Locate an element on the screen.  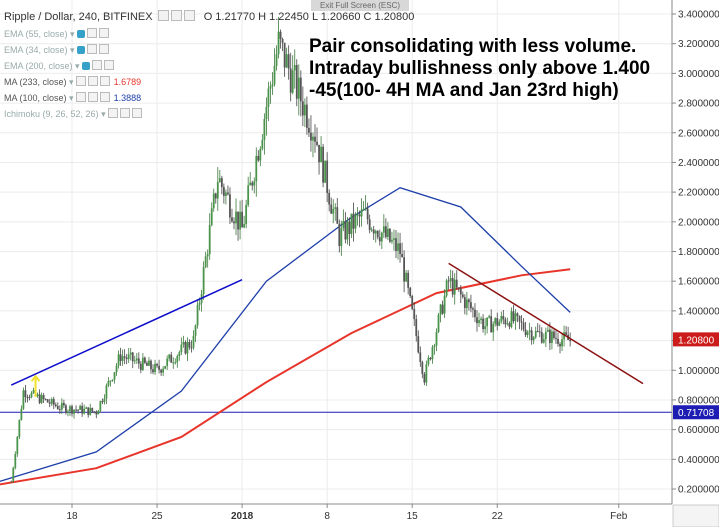
indicator-label: Ichimoku (9, 26, 52, 26) is located at coordinates (51, 114).